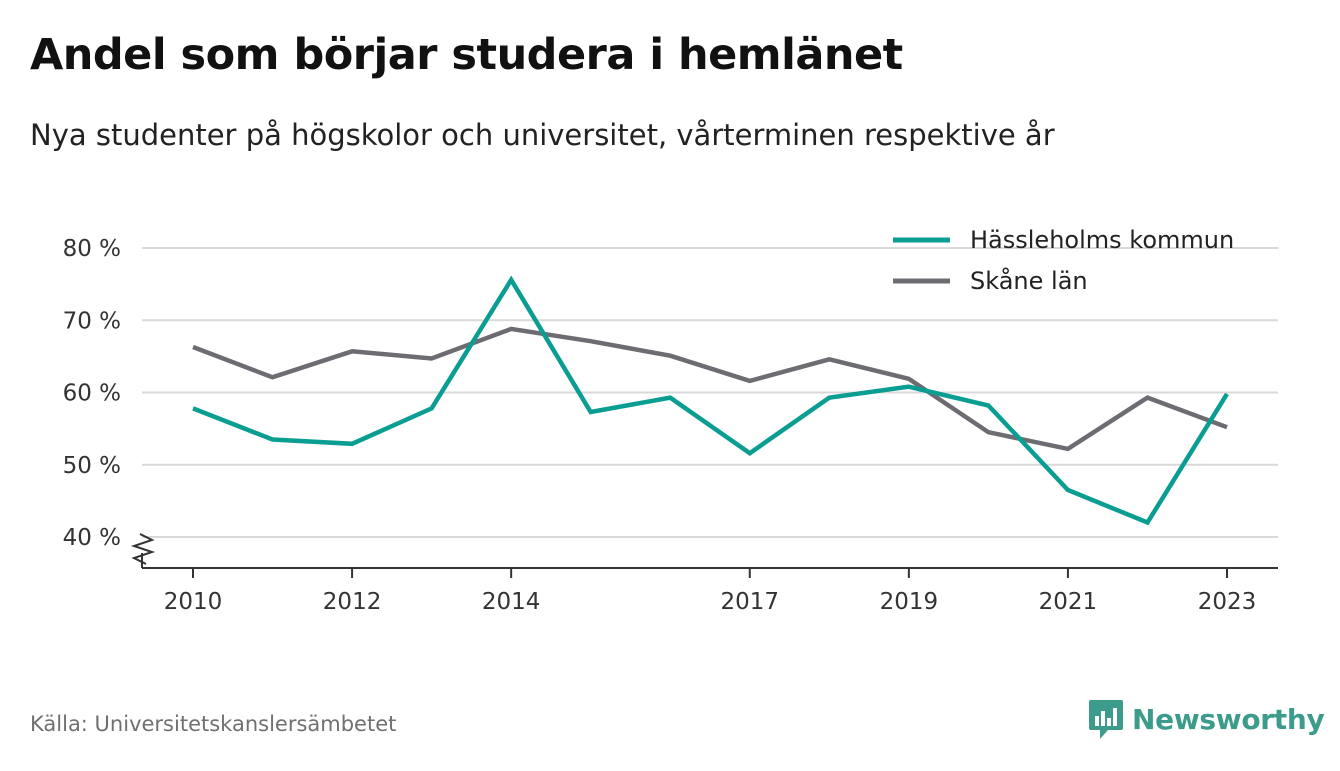 The image size is (1340, 771). What do you see at coordinates (1029, 280) in the screenshot?
I see `legend-label: Skåne län` at bounding box center [1029, 280].